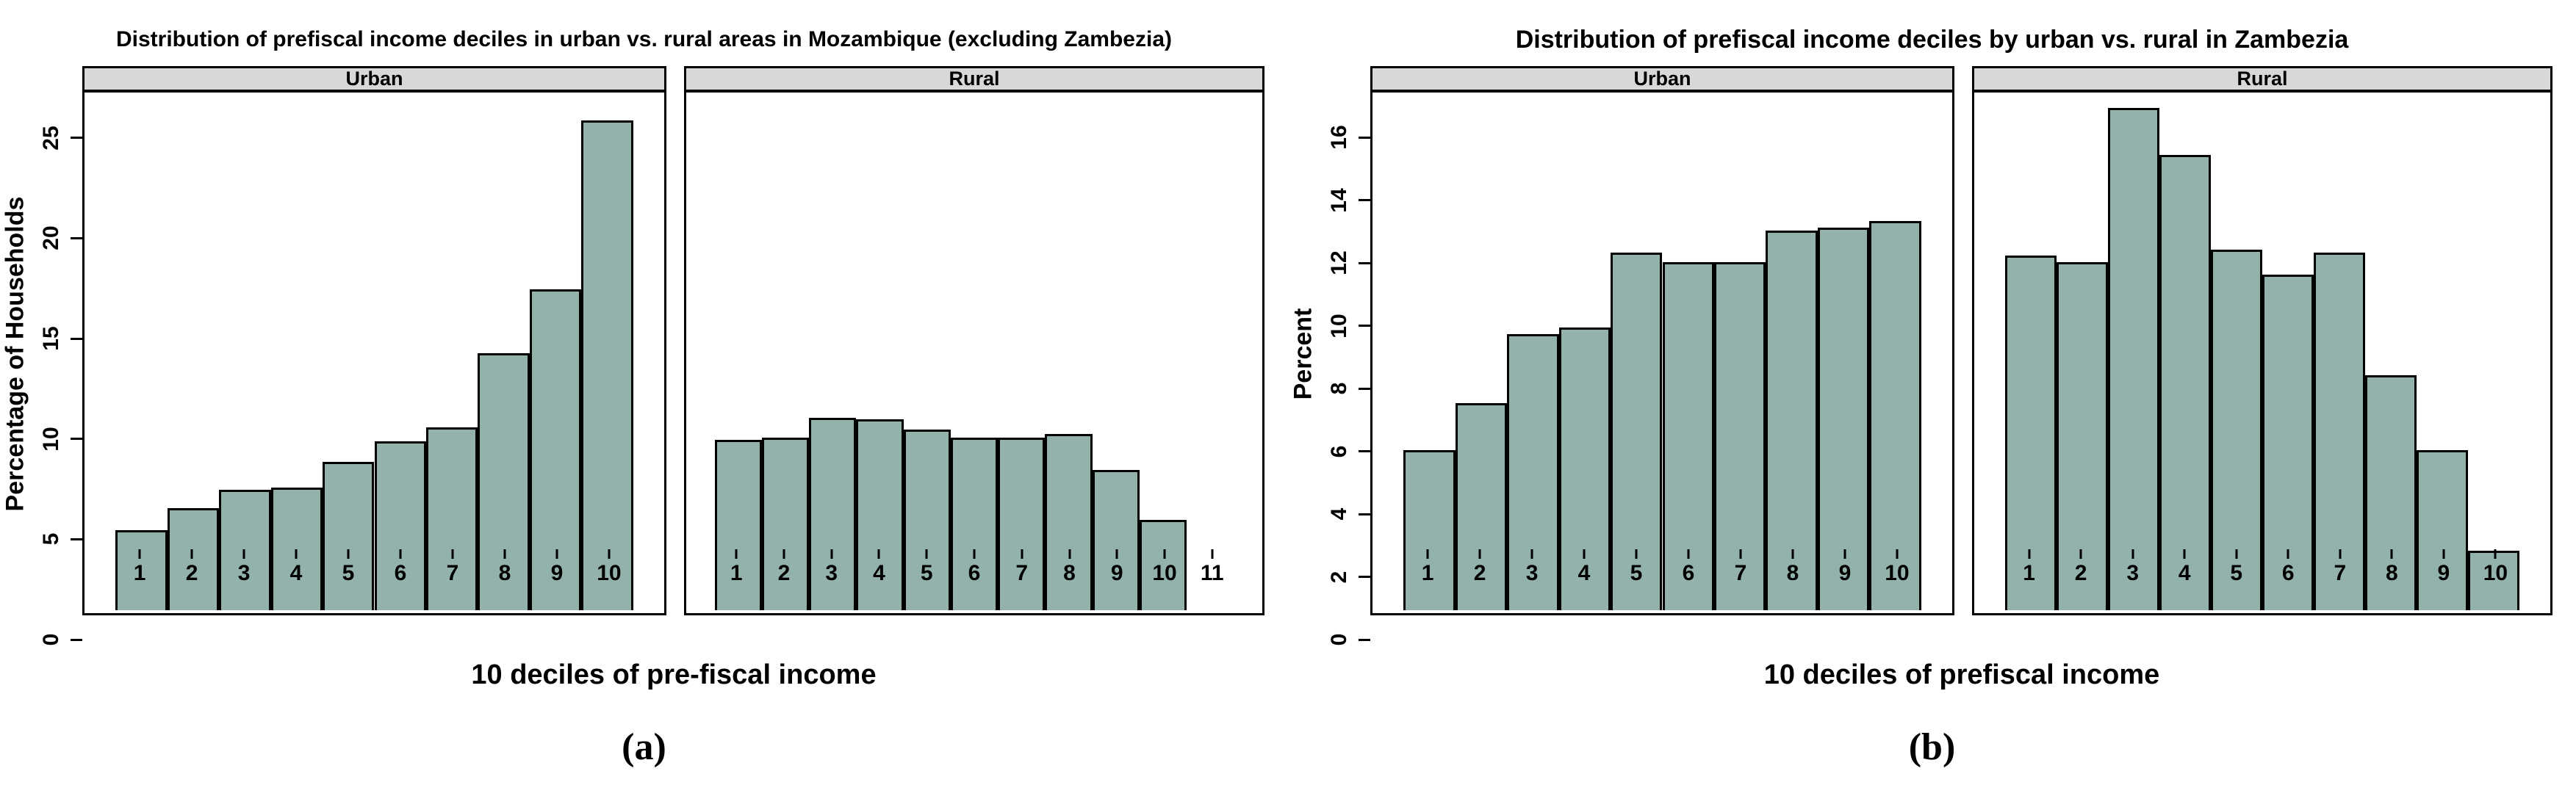 The image size is (2576, 807). What do you see at coordinates (674, 674) in the screenshot?
I see `figure-a-x-axis-title: 10 deciles of pre-fiscal income` at bounding box center [674, 674].